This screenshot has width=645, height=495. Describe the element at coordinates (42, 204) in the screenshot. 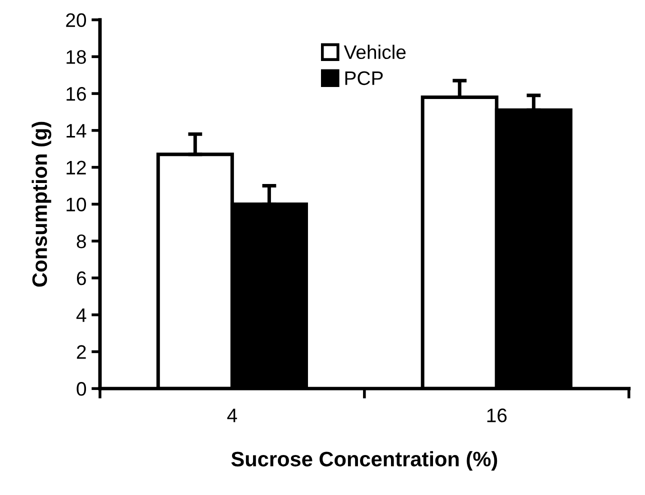

I see `y-axis-title: Consumption (g)` at that location.